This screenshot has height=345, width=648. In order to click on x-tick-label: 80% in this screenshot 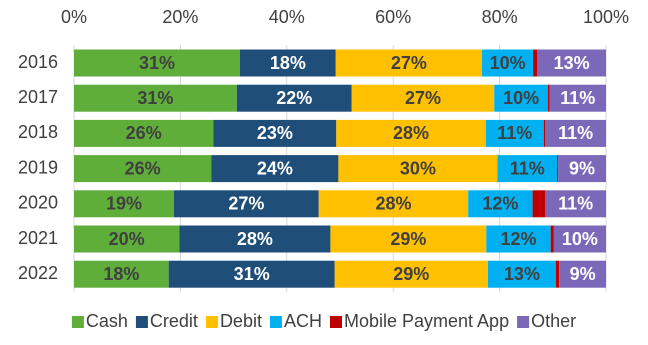, I will do `click(500, 17)`.